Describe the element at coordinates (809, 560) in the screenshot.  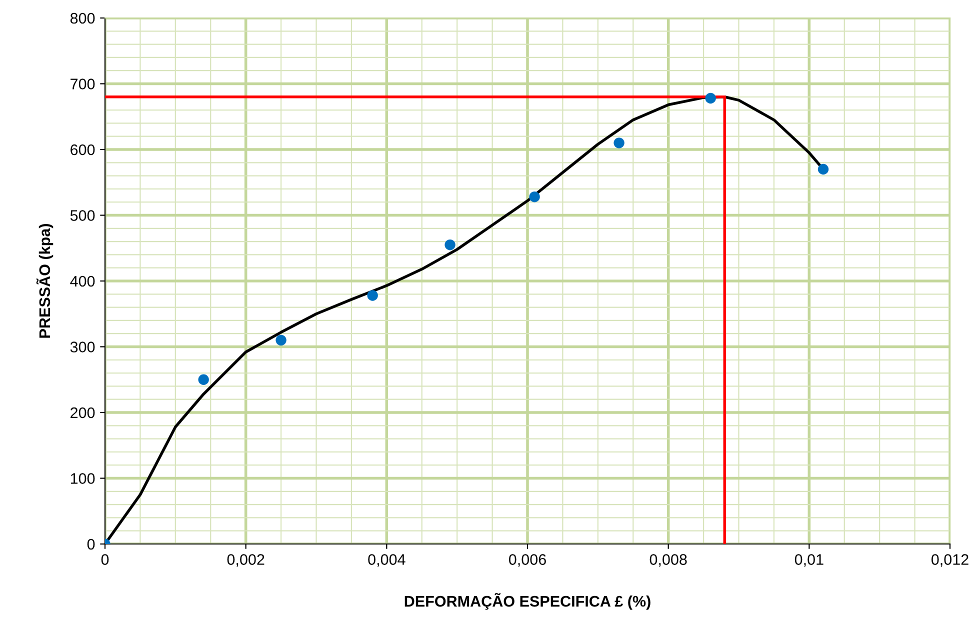
I see `x-tick-label: 0,01` at that location.